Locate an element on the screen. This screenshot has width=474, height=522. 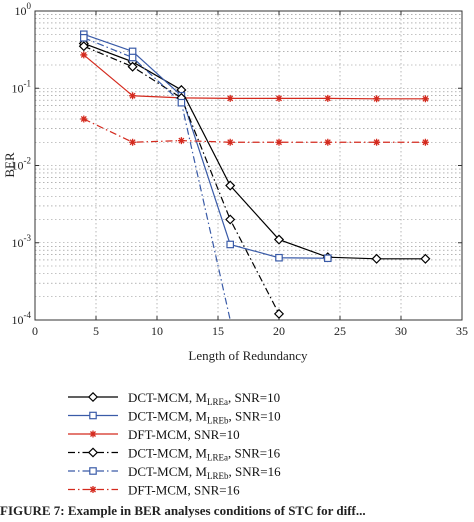
x-tick-label: 35 is located at coordinates (462, 331).